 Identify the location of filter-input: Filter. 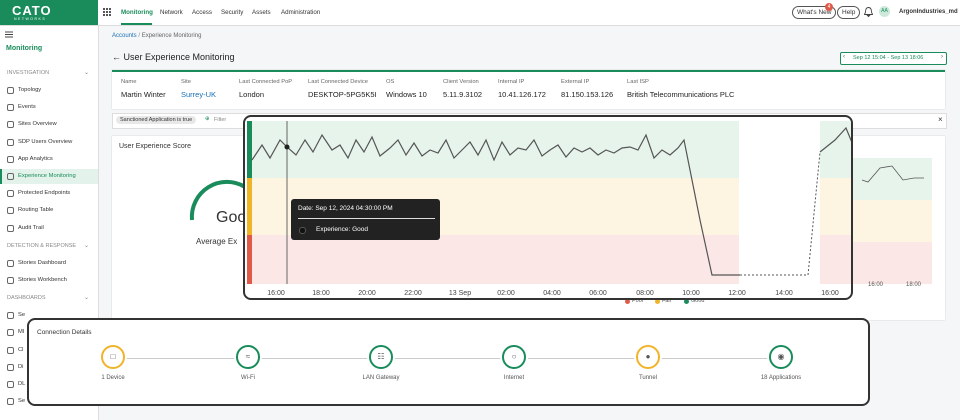
(220, 120).